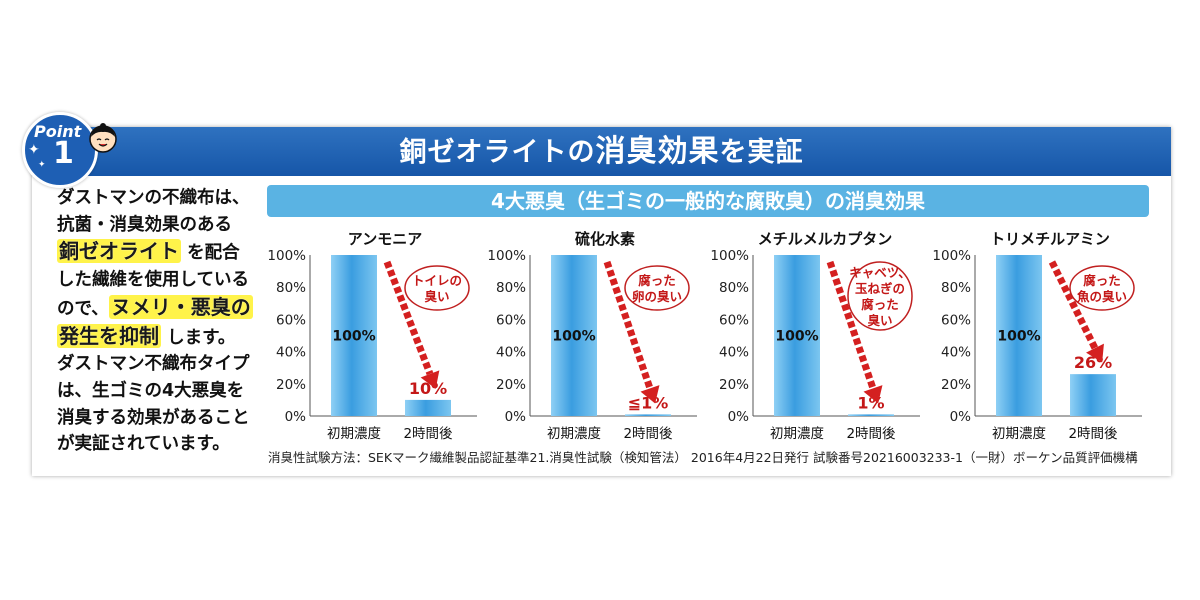 This screenshot has width=1200, height=600. What do you see at coordinates (109, 335) in the screenshot?
I see `highlight-suppression: 発生を抑制` at bounding box center [109, 335].